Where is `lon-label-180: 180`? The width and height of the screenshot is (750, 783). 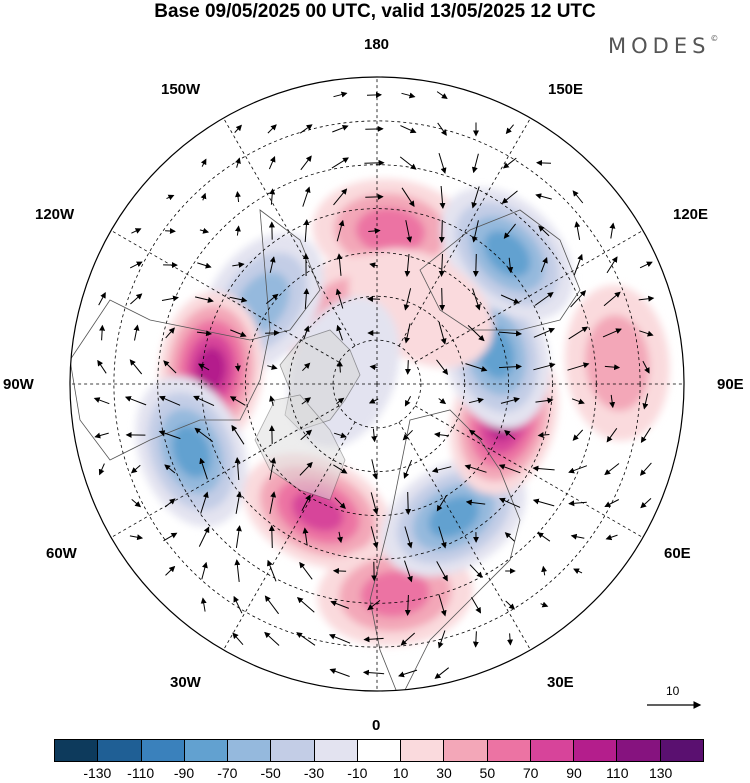 lon-label-180: 180 is located at coordinates (377, 44).